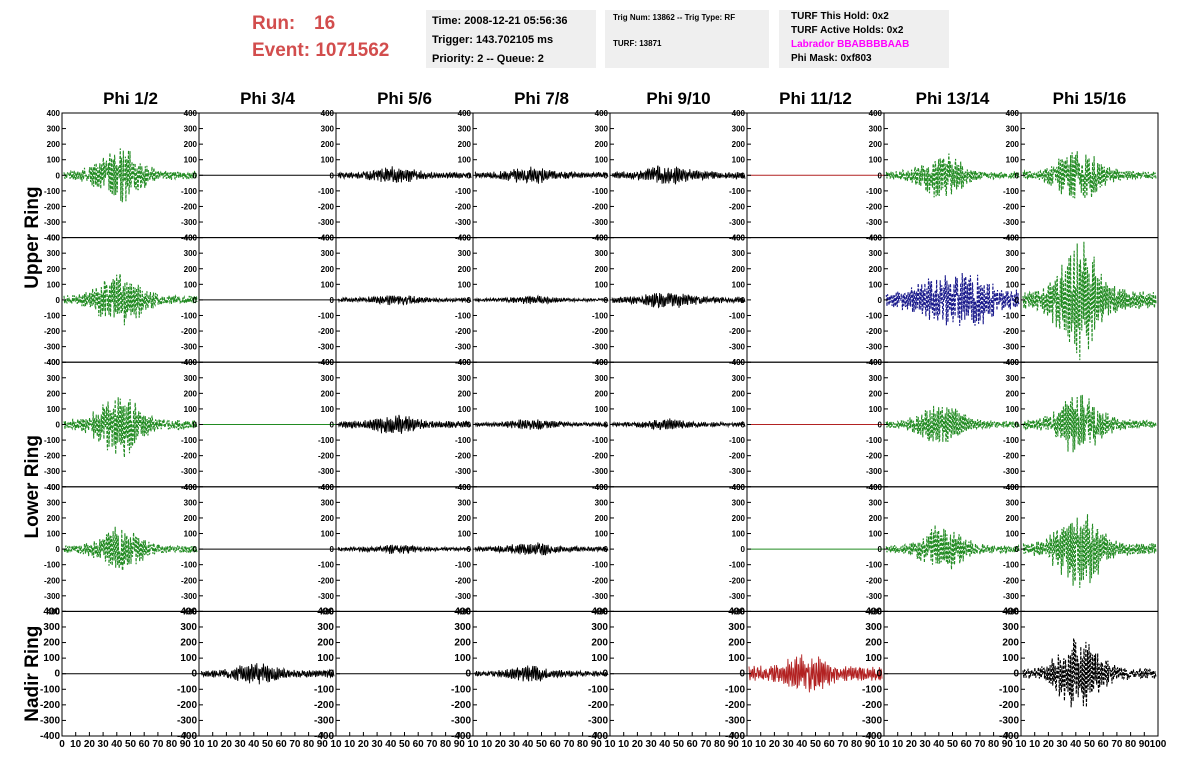 Image resolution: width=1196 pixels, height=772 pixels. I want to click on labrador-line: Labrador BBABBBBAAB, so click(850, 44).